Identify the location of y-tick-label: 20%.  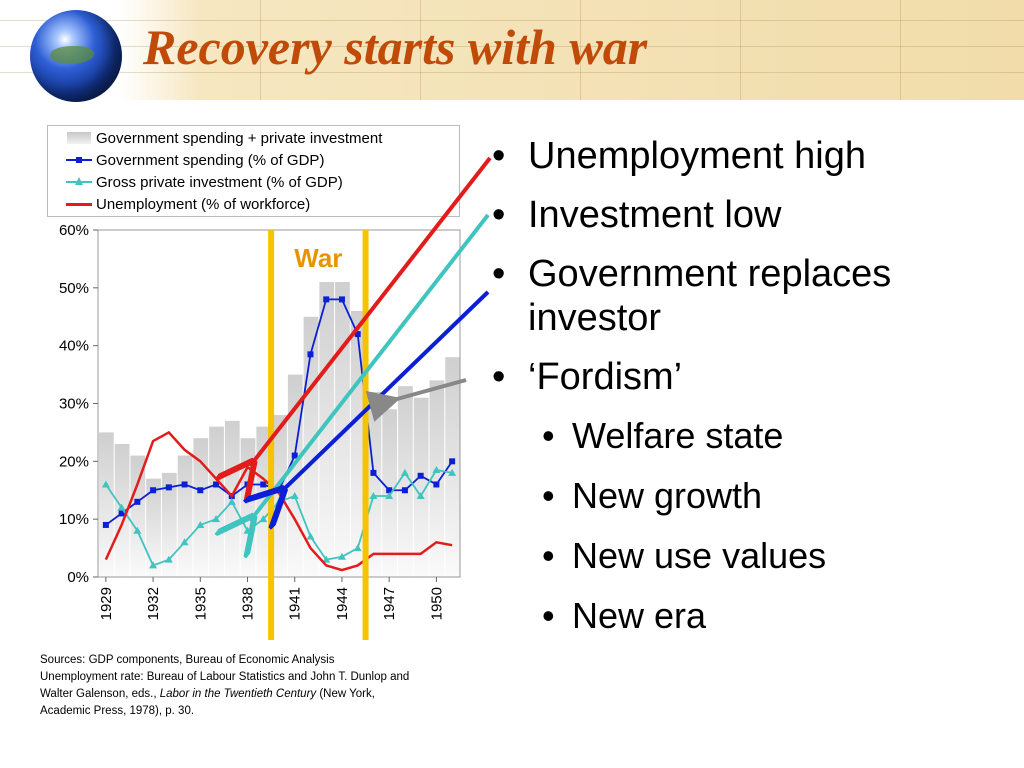
(74, 461).